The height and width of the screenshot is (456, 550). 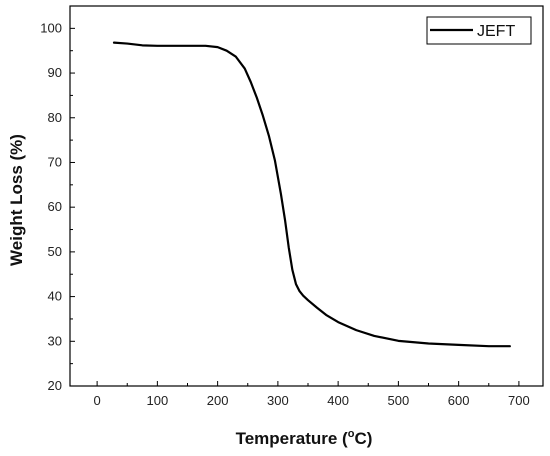 What do you see at coordinates (55, 251) in the screenshot?
I see `y-tick-label: 50` at bounding box center [55, 251].